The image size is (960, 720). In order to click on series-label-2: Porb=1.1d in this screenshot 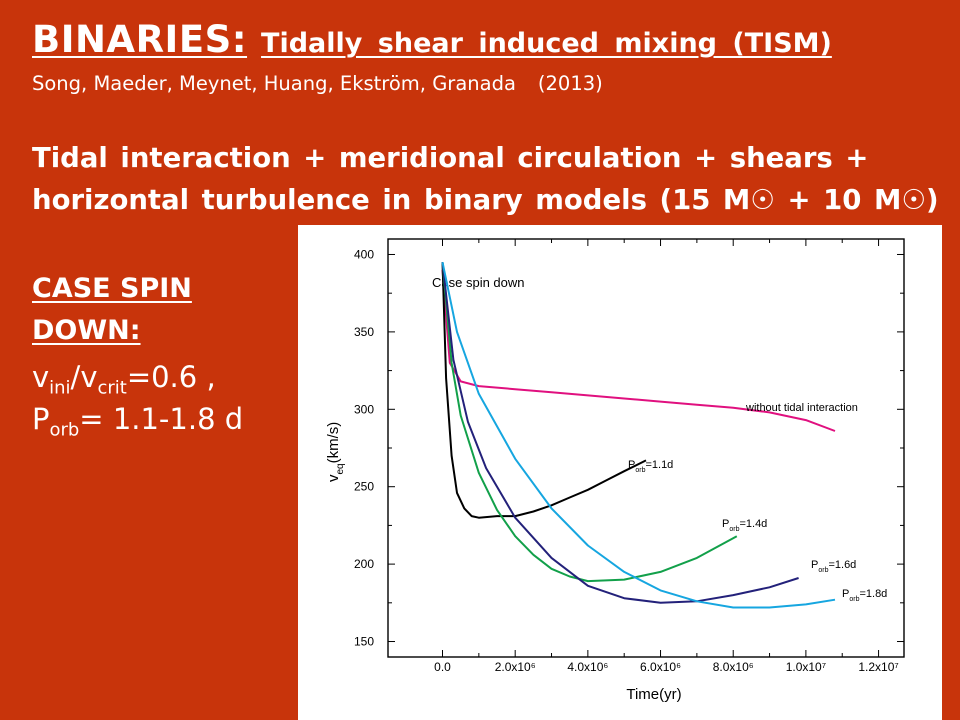, I will do `click(650, 466)`.